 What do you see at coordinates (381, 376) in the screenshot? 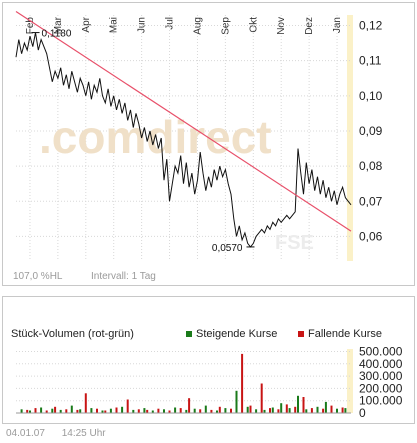
I see `volume-y-tick-label: 300.000` at bounding box center [381, 376].